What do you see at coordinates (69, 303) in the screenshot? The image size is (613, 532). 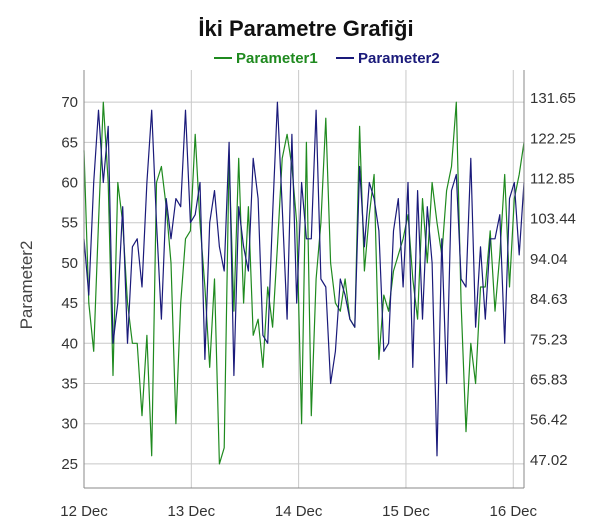 I see `y-left-tick-label: 45` at bounding box center [69, 303].